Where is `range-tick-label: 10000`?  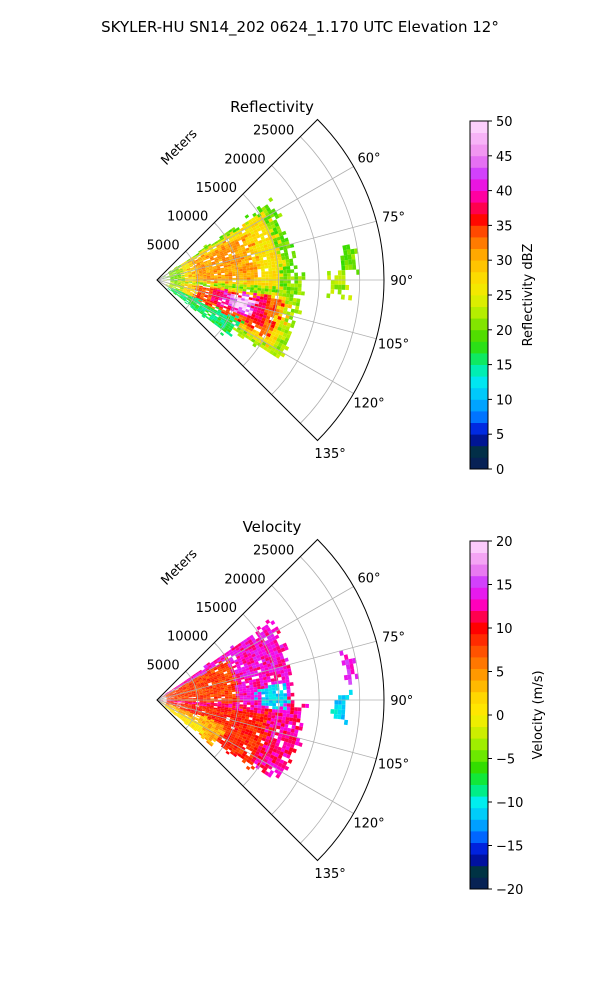
range-tick-label: 10000 is located at coordinates (187, 217).